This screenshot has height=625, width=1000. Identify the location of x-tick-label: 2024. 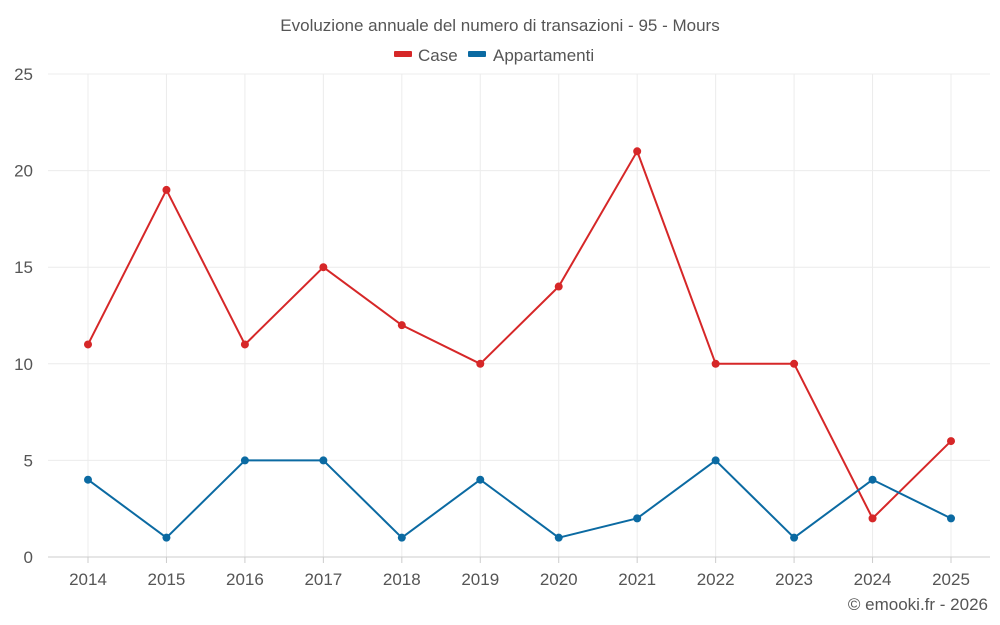
(873, 579).